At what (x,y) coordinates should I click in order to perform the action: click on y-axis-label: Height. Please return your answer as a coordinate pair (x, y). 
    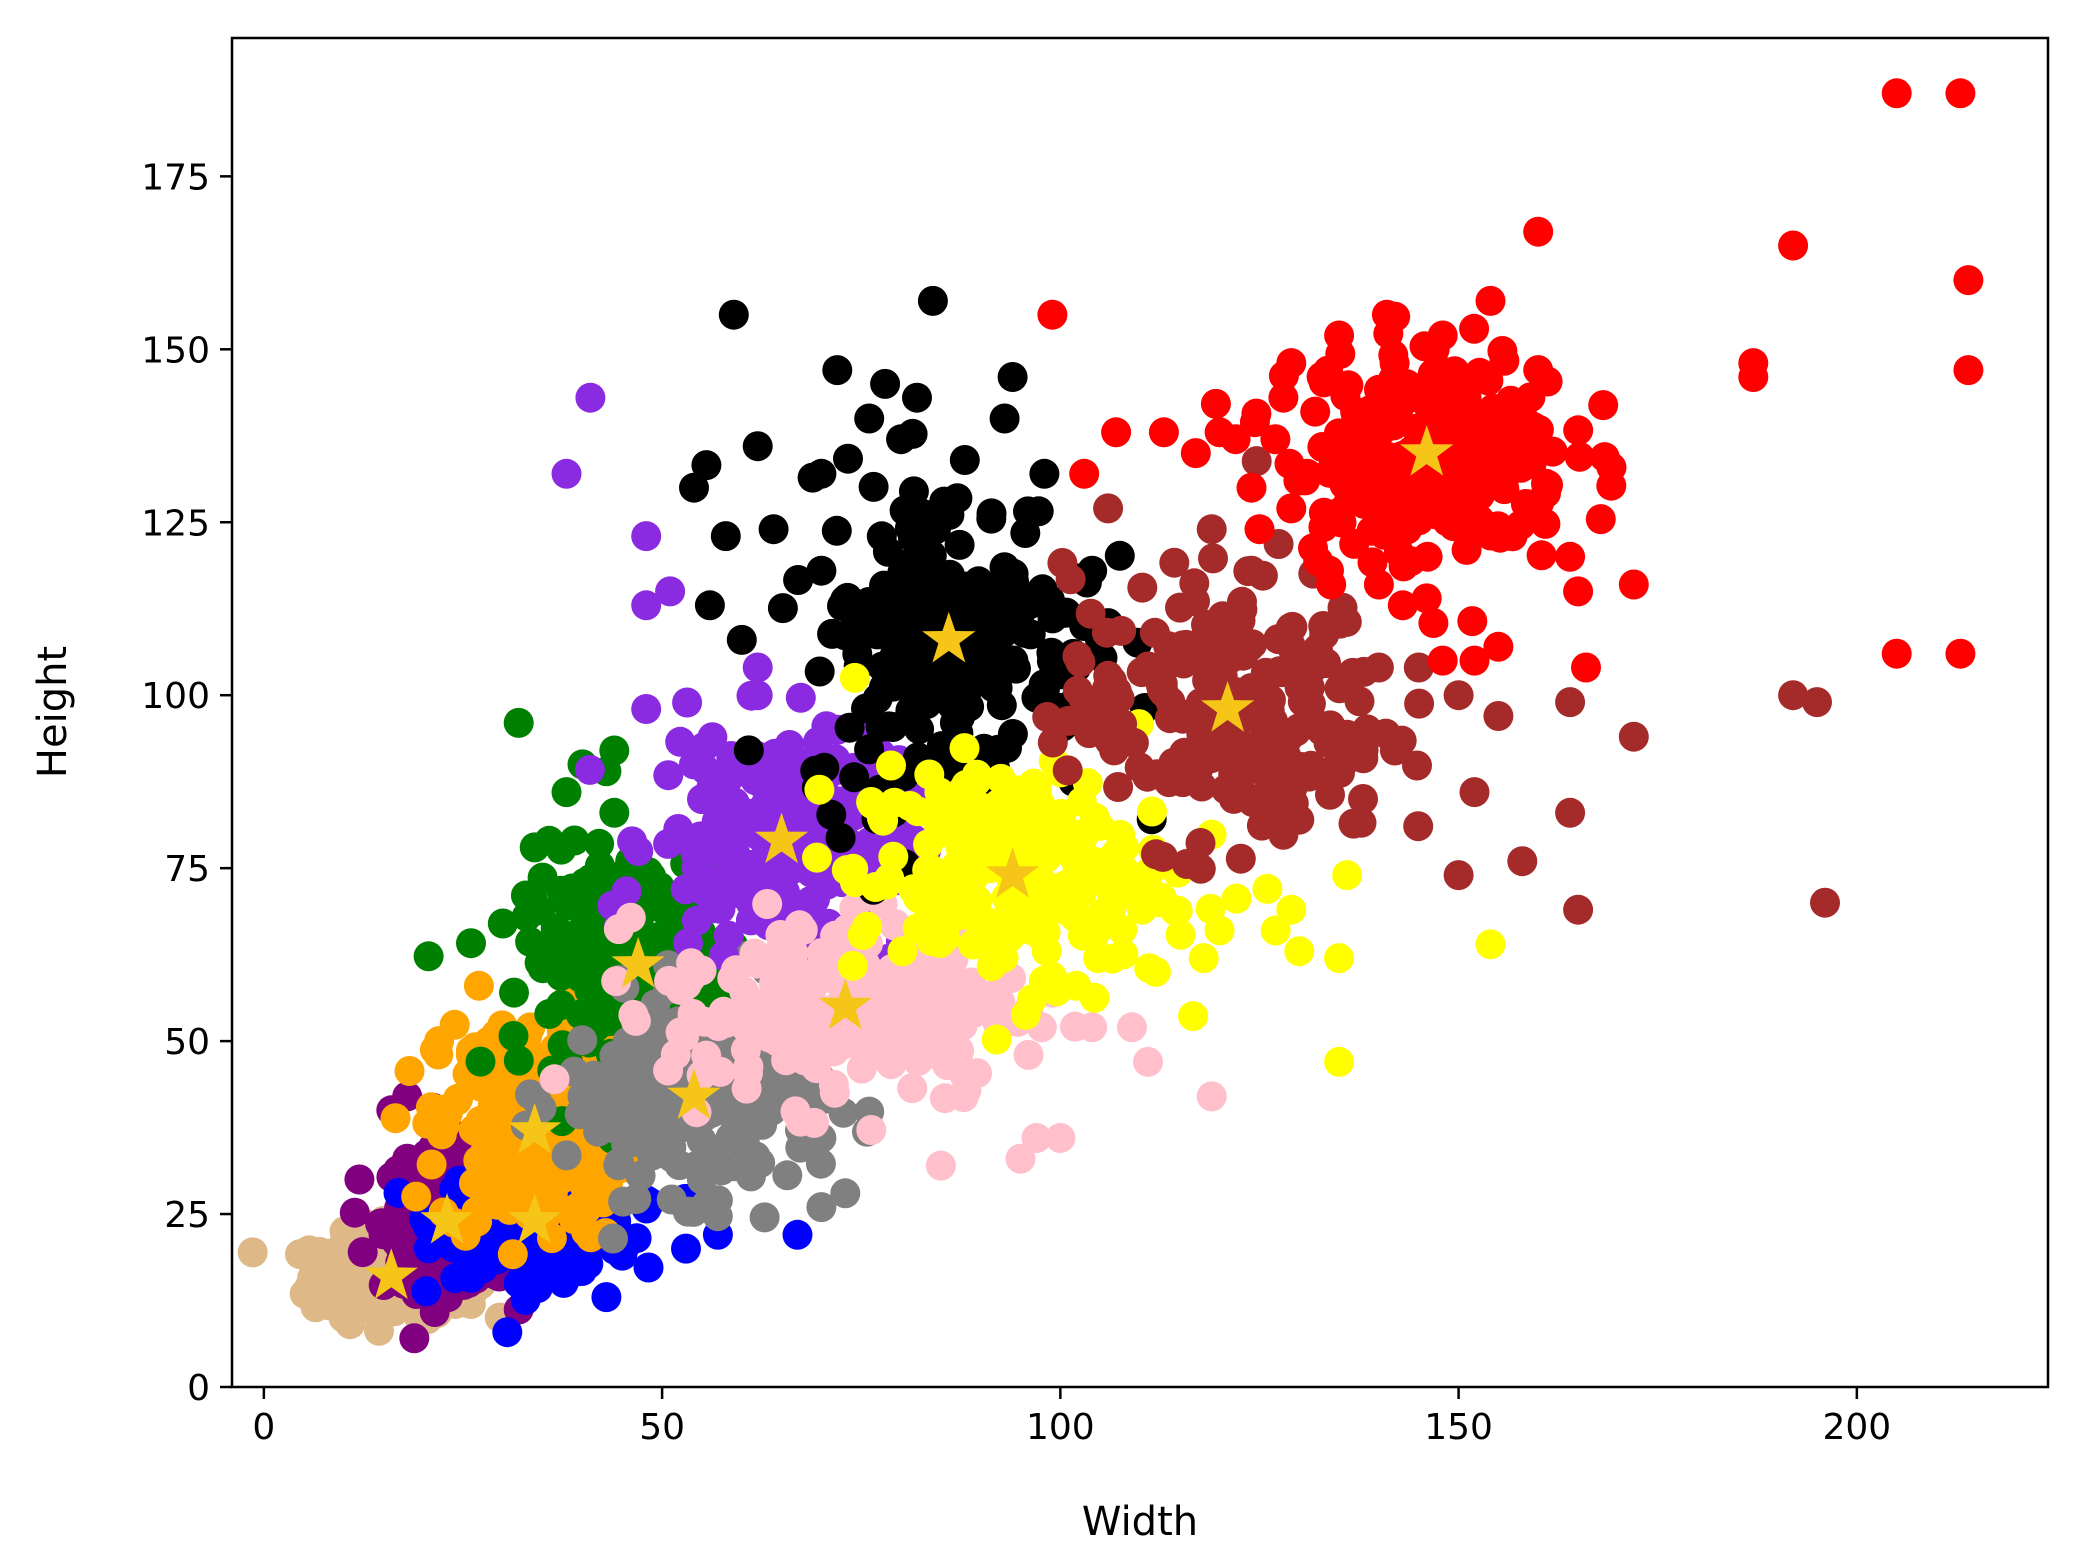
    Looking at the image, I should click on (53, 712).